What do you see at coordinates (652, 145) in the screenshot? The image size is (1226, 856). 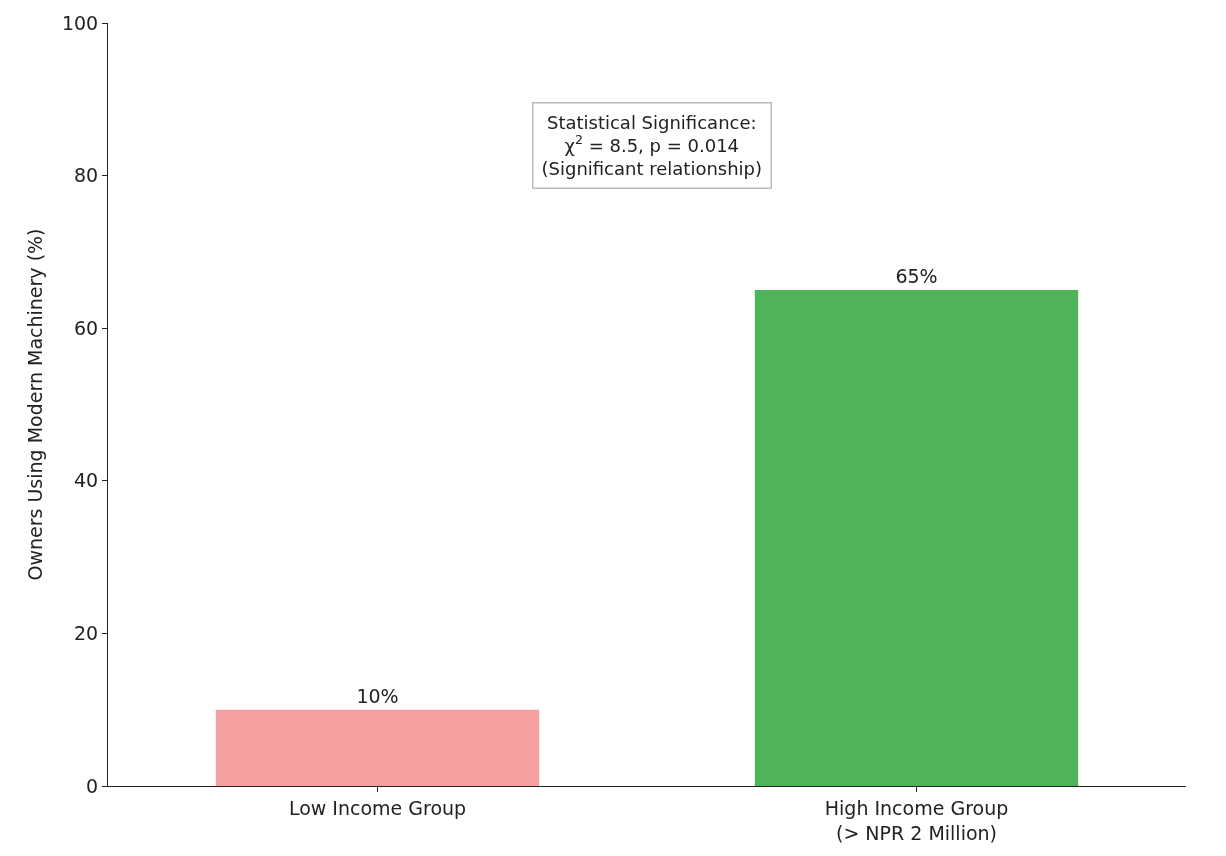 I see `annotation: Statistical Significance: χ$^{2}$ = 8.5, p = 0.014 (Significant relationship)` at bounding box center [652, 145].